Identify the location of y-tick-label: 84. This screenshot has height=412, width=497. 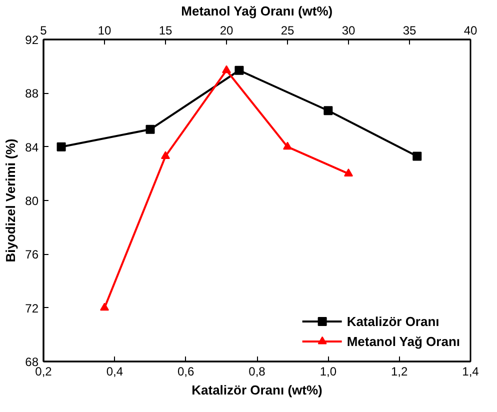
(32, 147).